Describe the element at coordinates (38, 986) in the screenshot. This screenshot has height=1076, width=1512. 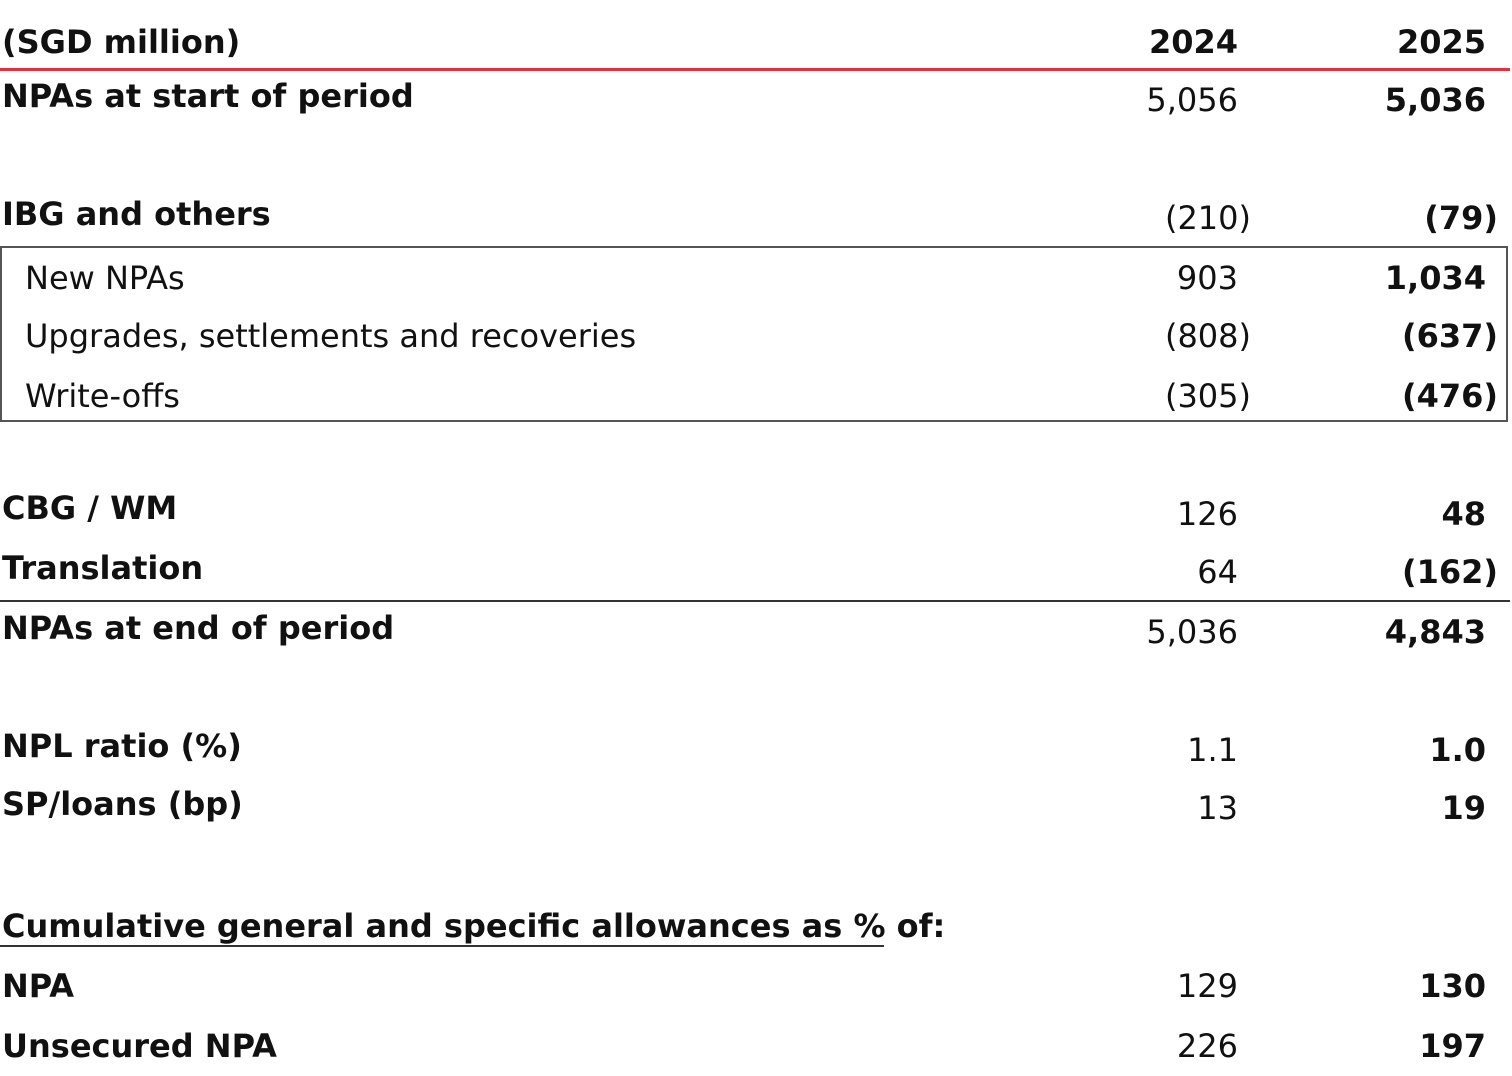
I see `row-label: NPA` at that location.